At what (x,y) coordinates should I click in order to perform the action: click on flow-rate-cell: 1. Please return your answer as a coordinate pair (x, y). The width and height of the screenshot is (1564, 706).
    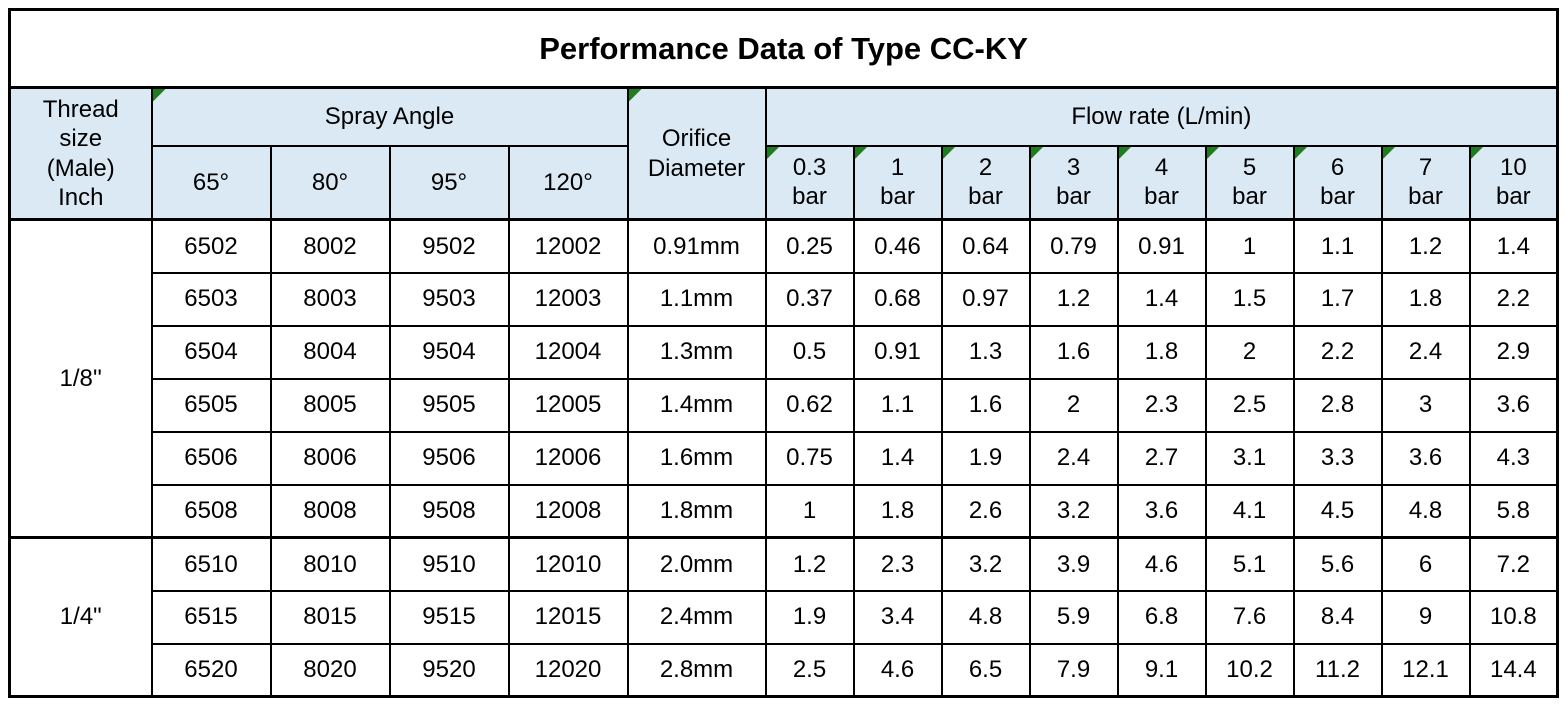
    Looking at the image, I should click on (1249, 246).